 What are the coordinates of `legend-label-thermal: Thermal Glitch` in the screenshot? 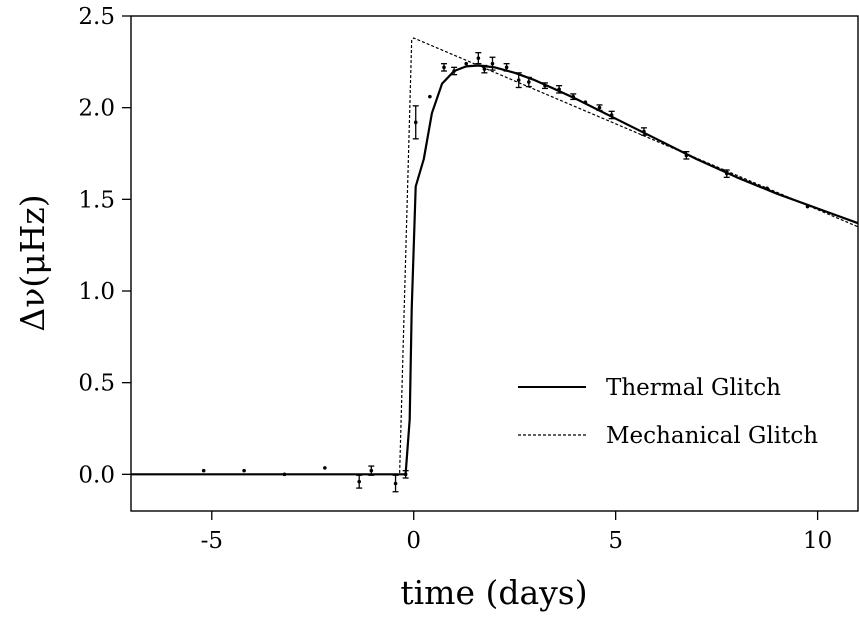 It's located at (693, 388).